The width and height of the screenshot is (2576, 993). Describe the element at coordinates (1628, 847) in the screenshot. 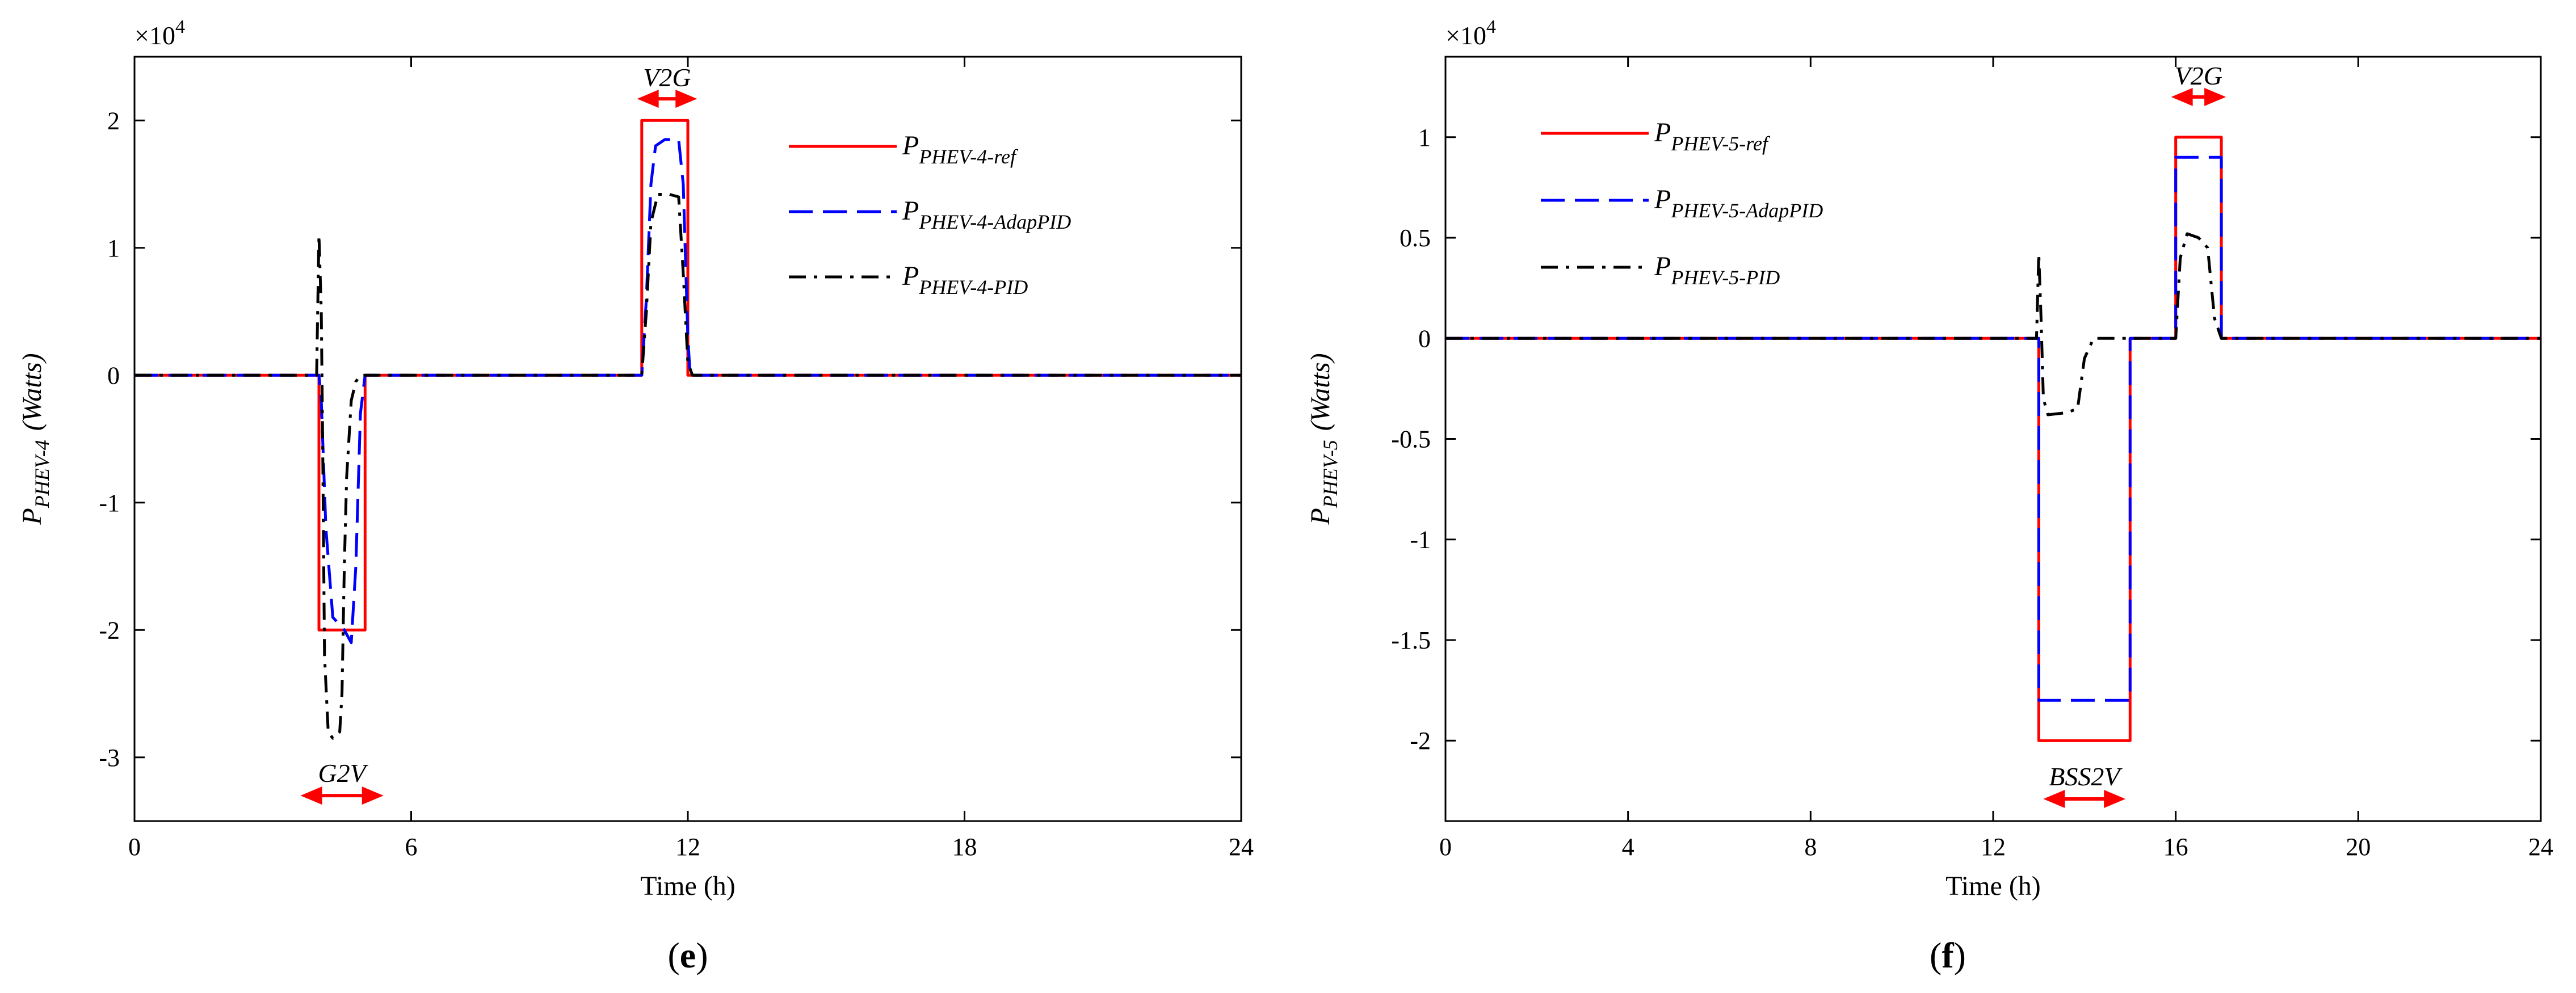

I see `x-tick-label: 4` at that location.